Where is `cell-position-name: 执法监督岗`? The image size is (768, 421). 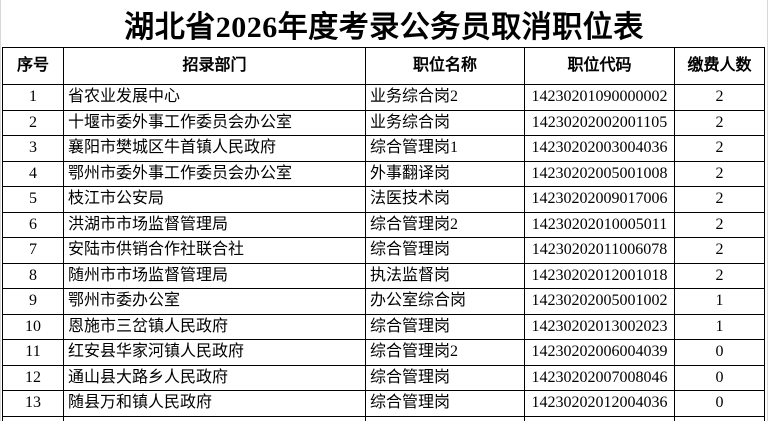
cell-position-name: 执法监督岗 is located at coordinates (445, 275).